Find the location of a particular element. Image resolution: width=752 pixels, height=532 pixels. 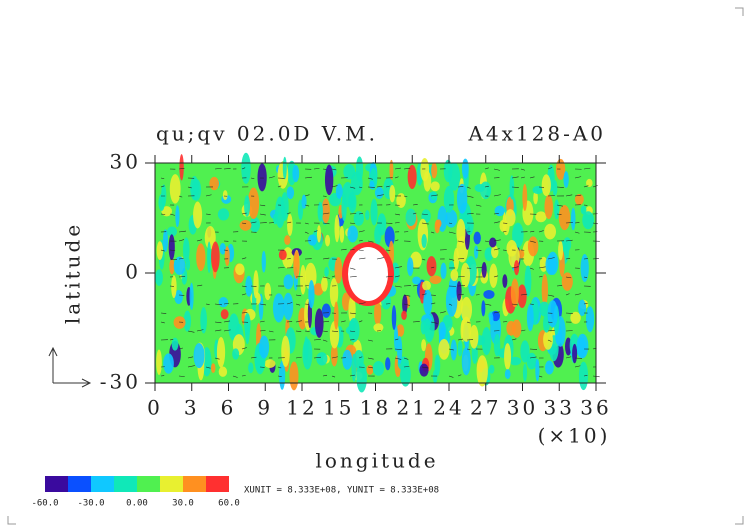

x-tick-label: 18 is located at coordinates (375, 408).